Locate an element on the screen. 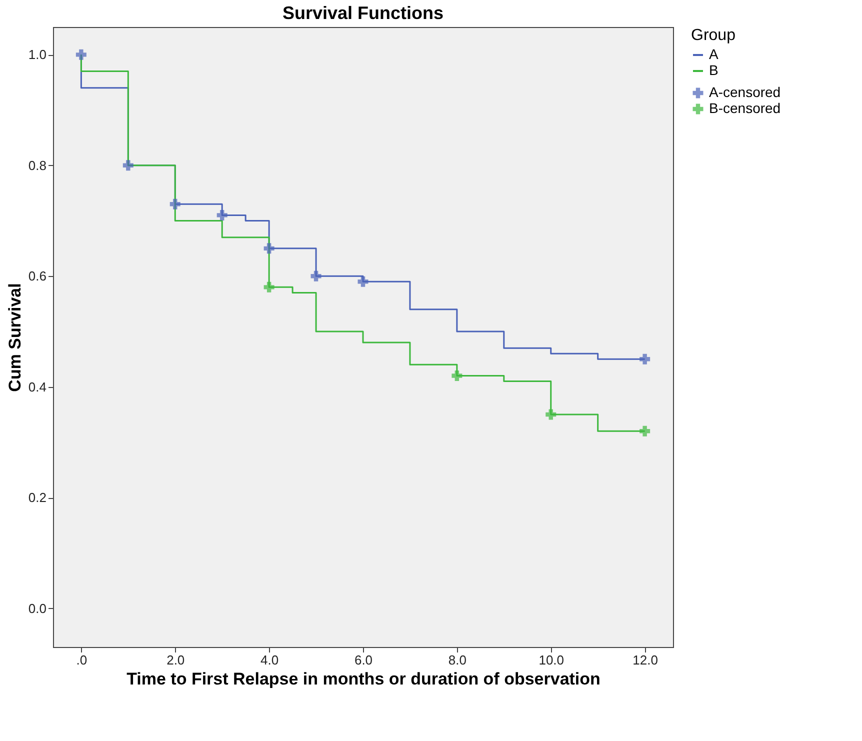 The height and width of the screenshot is (741, 862). x-tick-label: 2.0 is located at coordinates (175, 660).